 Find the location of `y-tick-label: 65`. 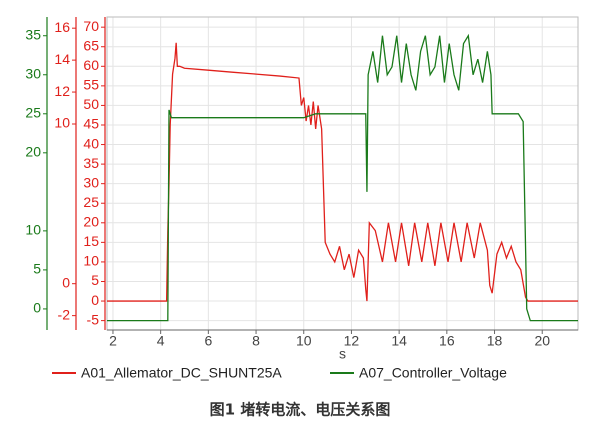

y-tick-label: 65 is located at coordinates (91, 45).